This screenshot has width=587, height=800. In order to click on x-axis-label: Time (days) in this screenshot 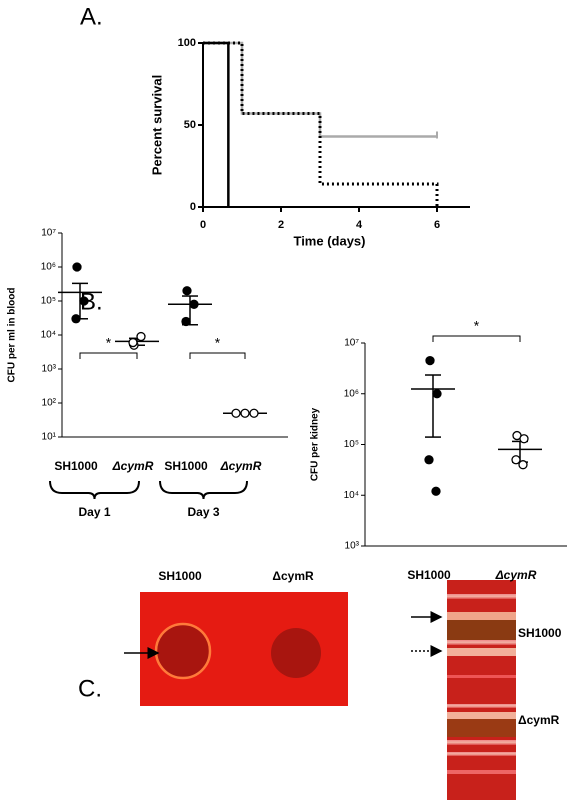, I will do `click(329, 240)`.